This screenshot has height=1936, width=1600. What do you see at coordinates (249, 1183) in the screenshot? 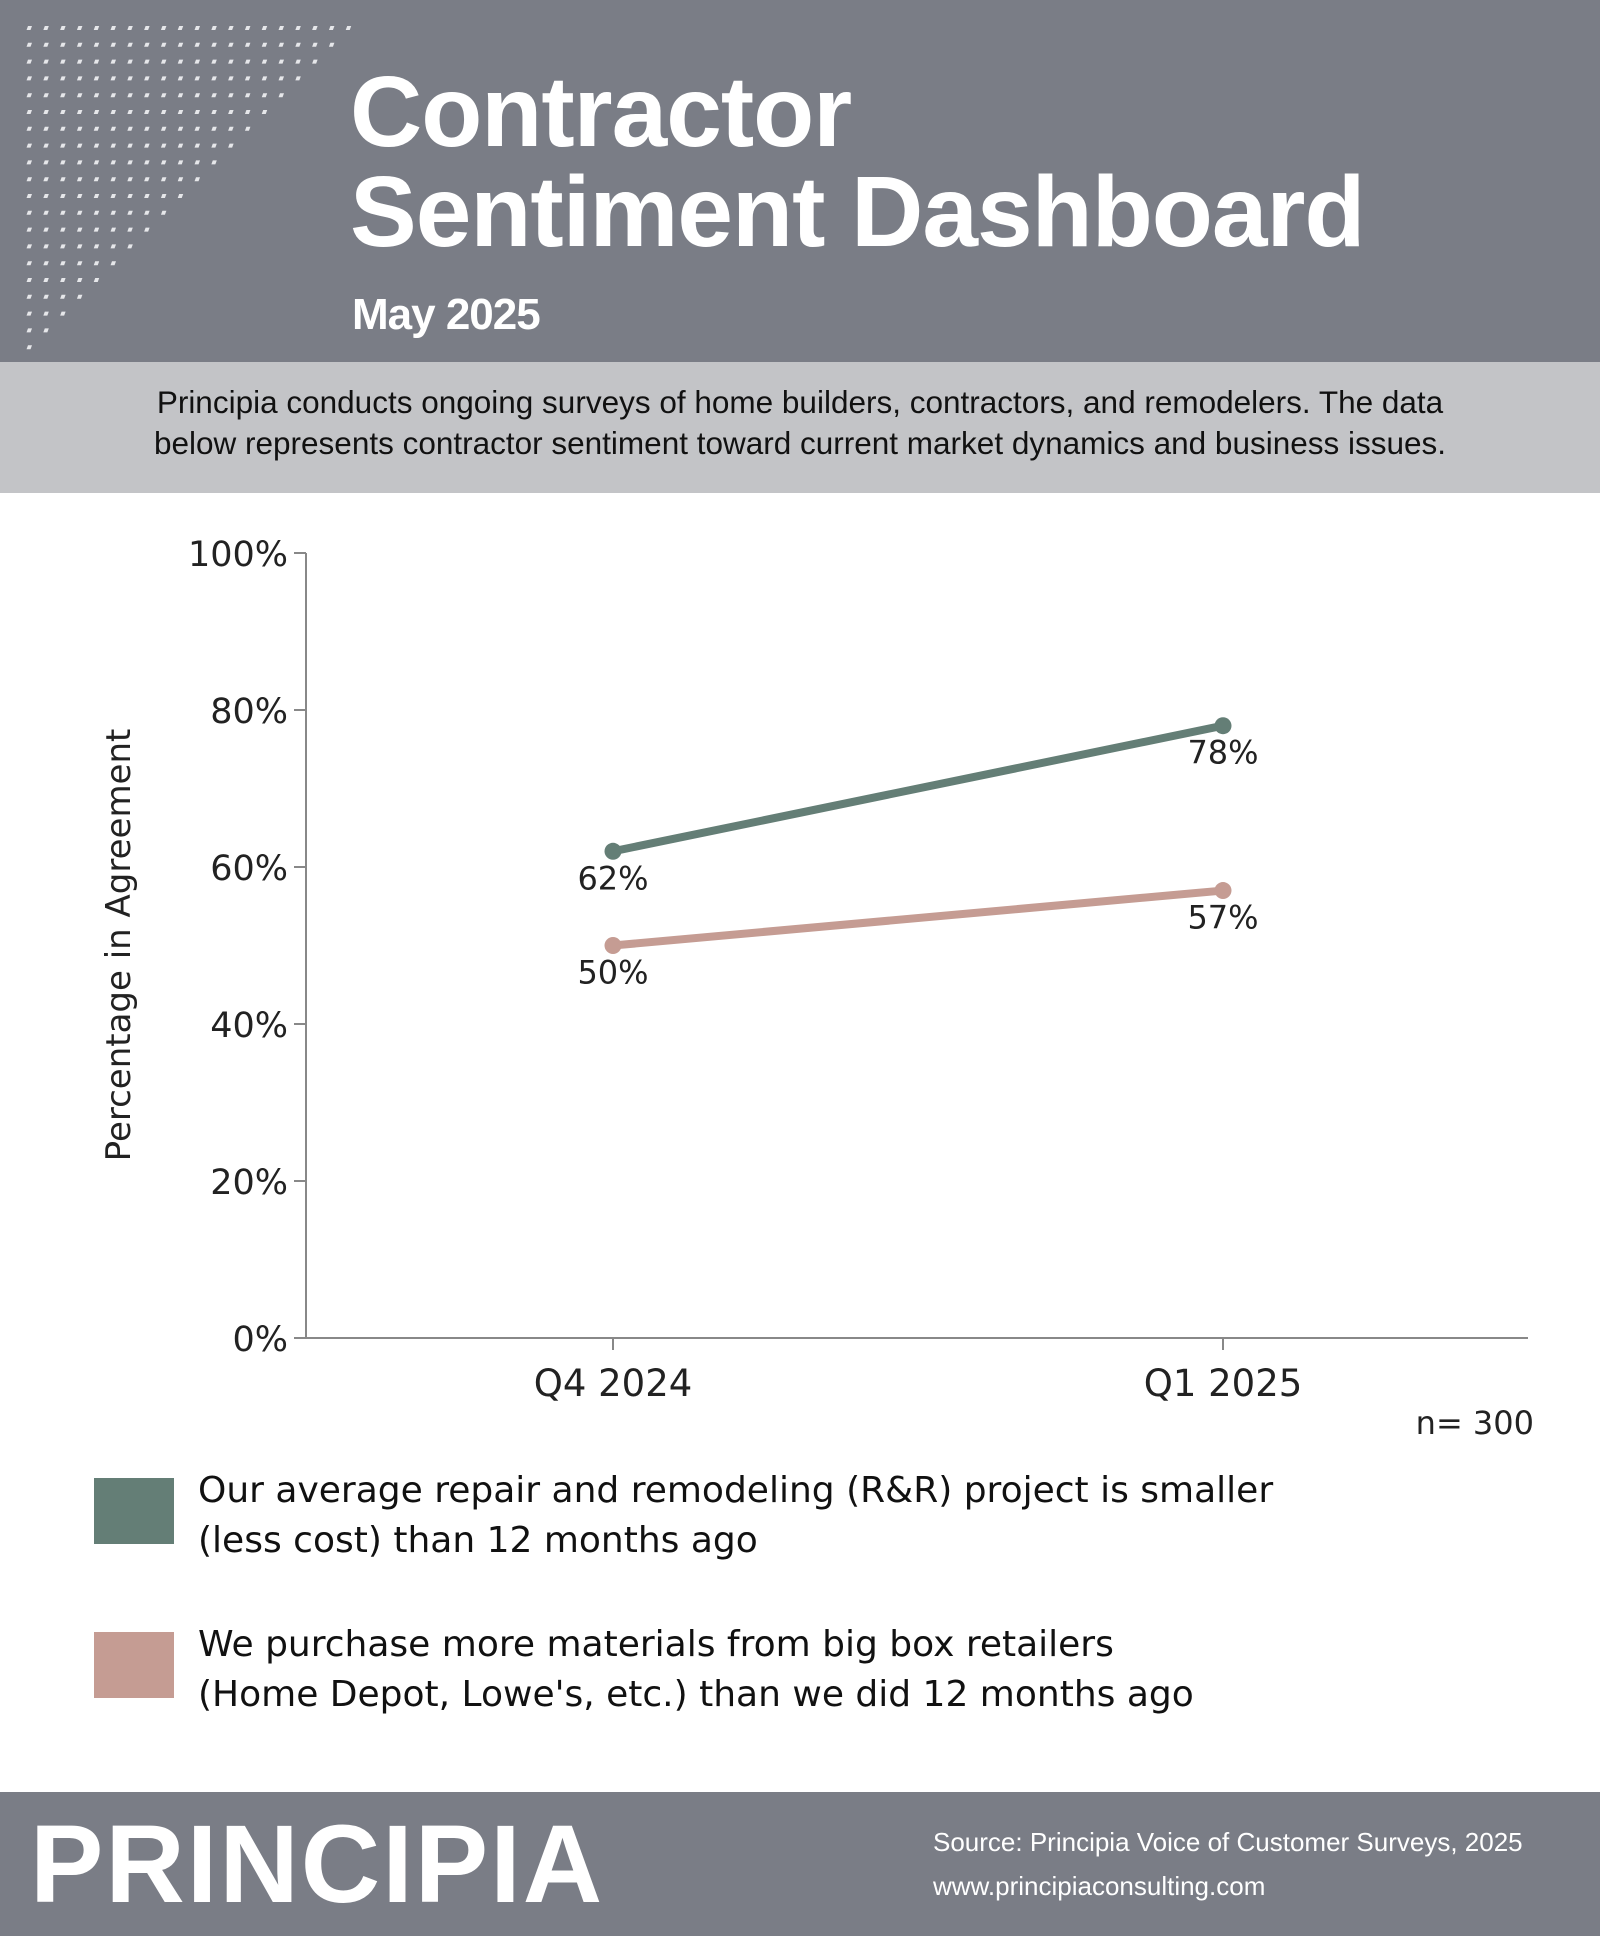
I see `y-tick-label: 20%` at bounding box center [249, 1183].